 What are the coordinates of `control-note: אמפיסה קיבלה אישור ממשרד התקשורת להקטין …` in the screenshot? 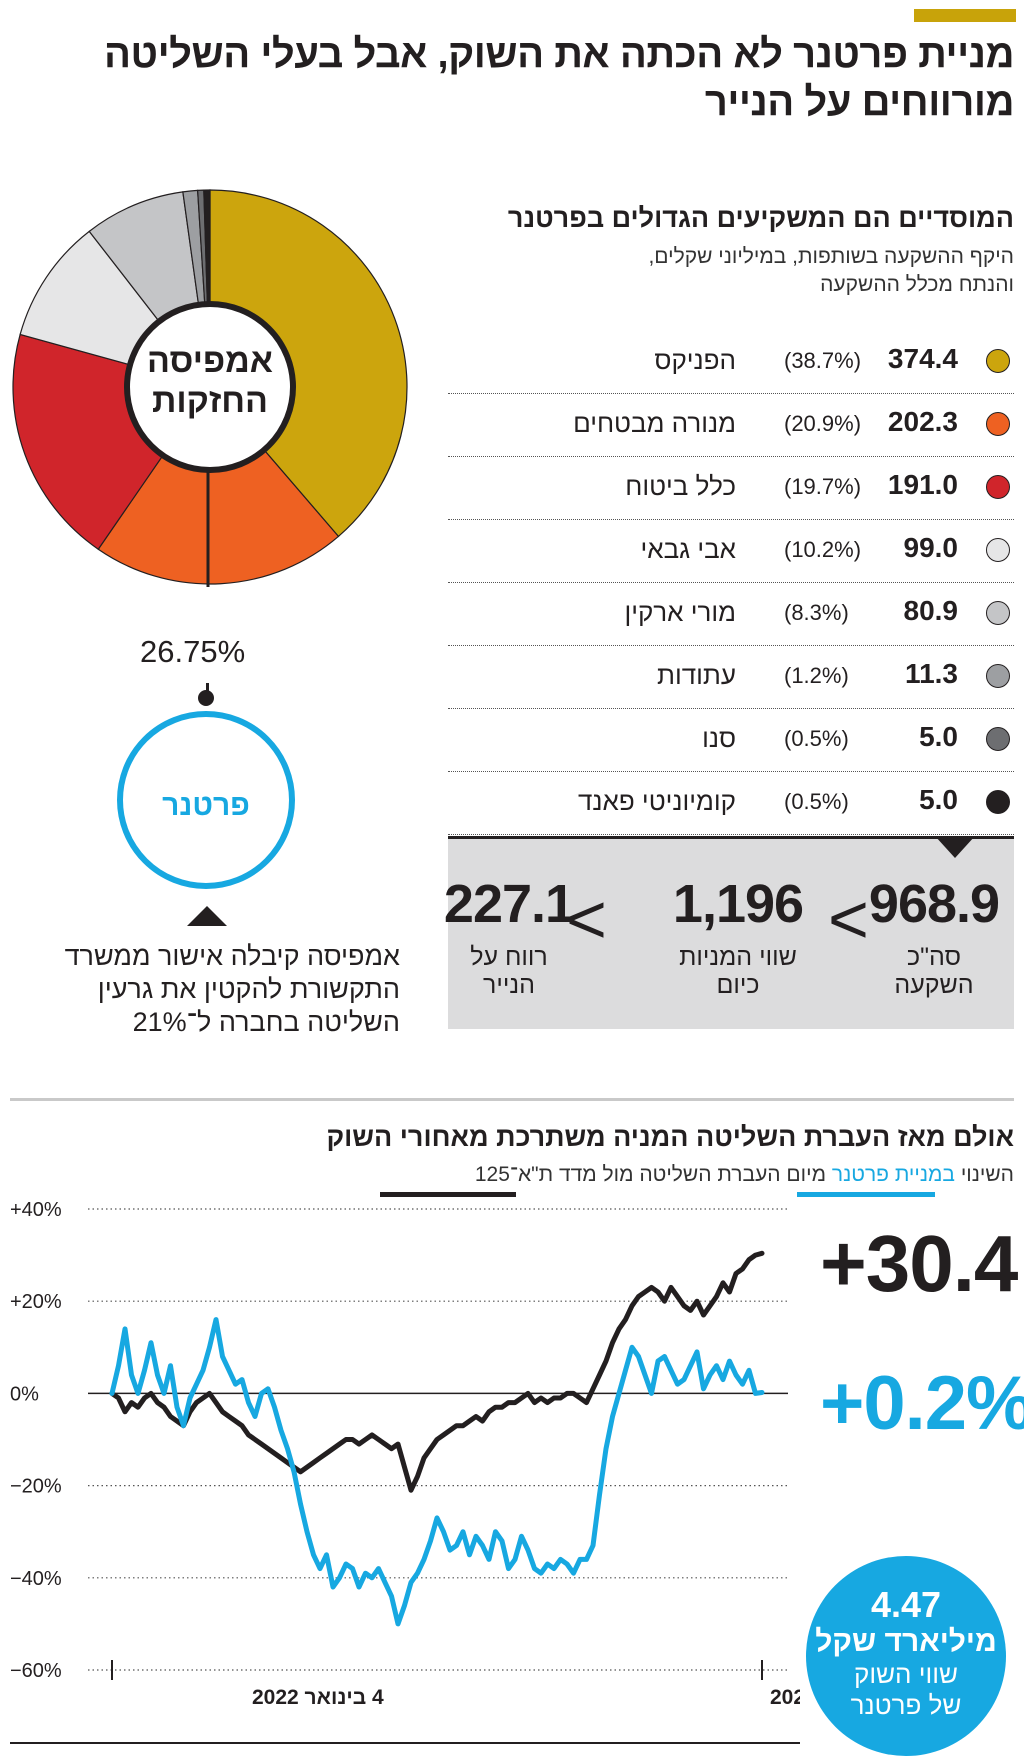 It's located at (232, 989).